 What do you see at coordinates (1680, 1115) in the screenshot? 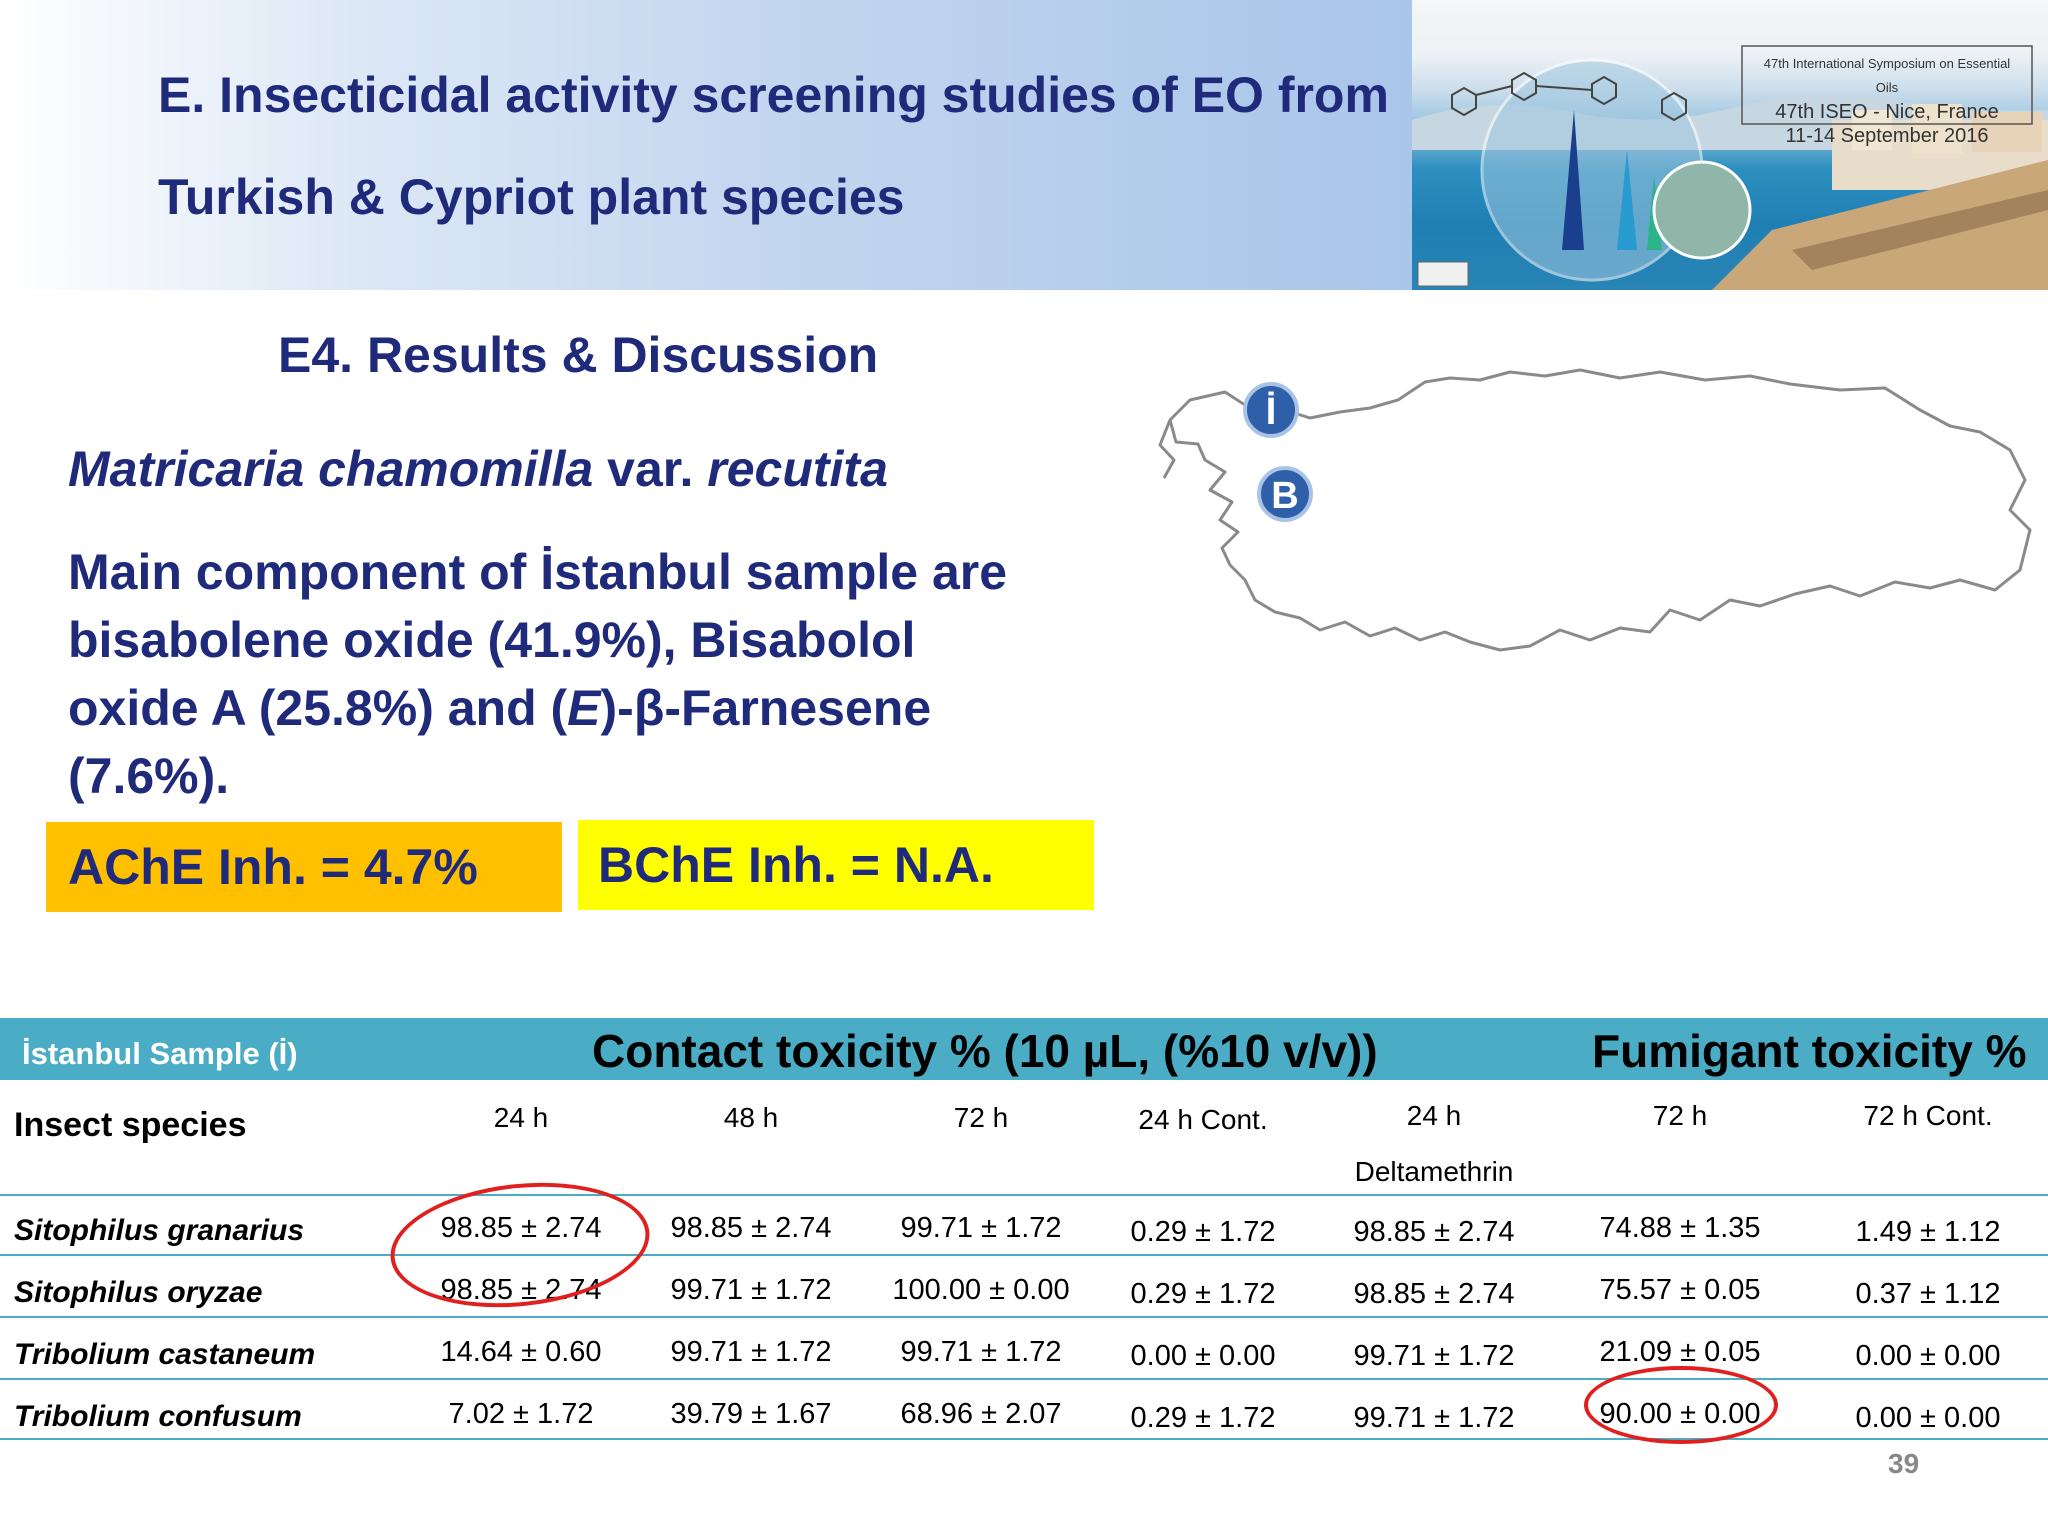
I see `col-fumigant-72h: 72 h` at bounding box center [1680, 1115].